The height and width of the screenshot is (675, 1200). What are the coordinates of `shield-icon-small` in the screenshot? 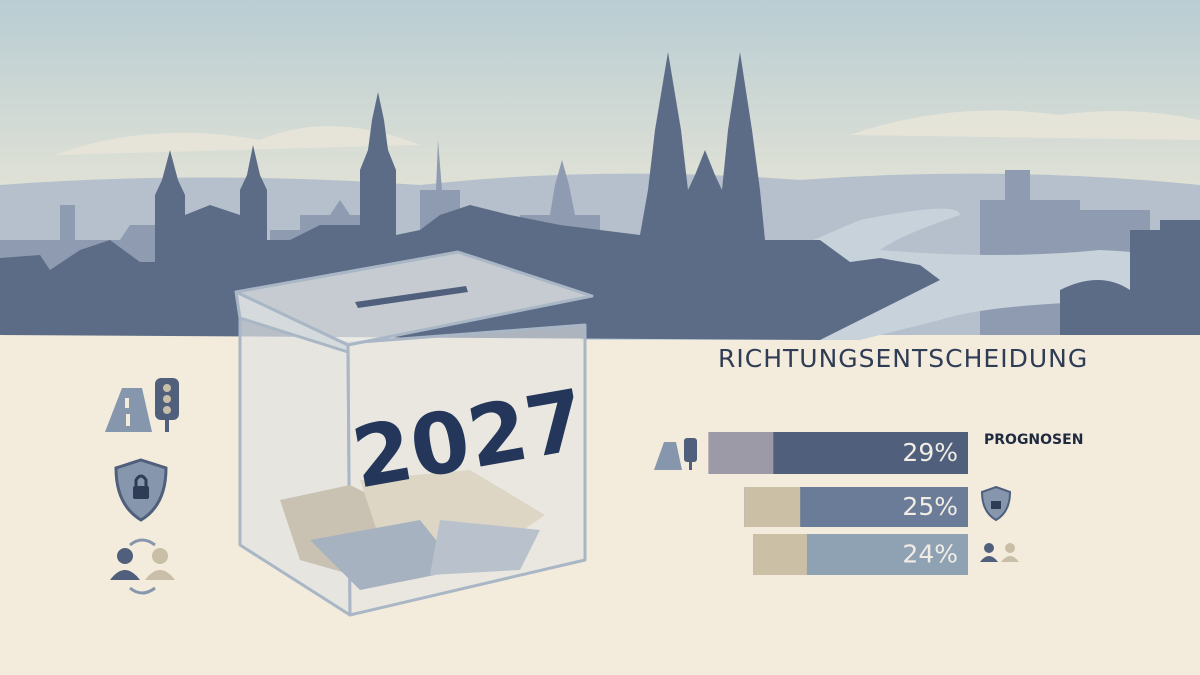 It's located at (996, 503).